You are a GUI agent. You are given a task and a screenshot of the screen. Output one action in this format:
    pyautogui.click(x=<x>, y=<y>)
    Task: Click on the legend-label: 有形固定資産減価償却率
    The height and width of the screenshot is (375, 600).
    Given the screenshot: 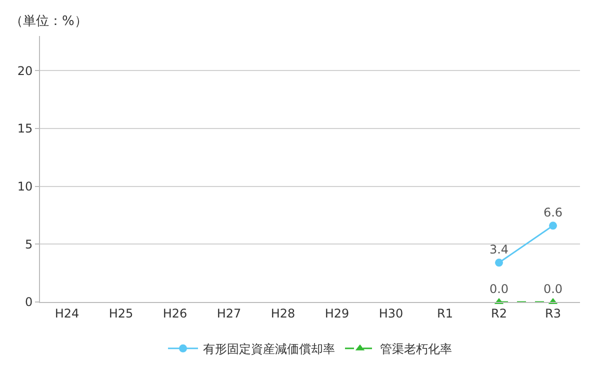 What is the action you would take?
    pyautogui.click(x=269, y=349)
    